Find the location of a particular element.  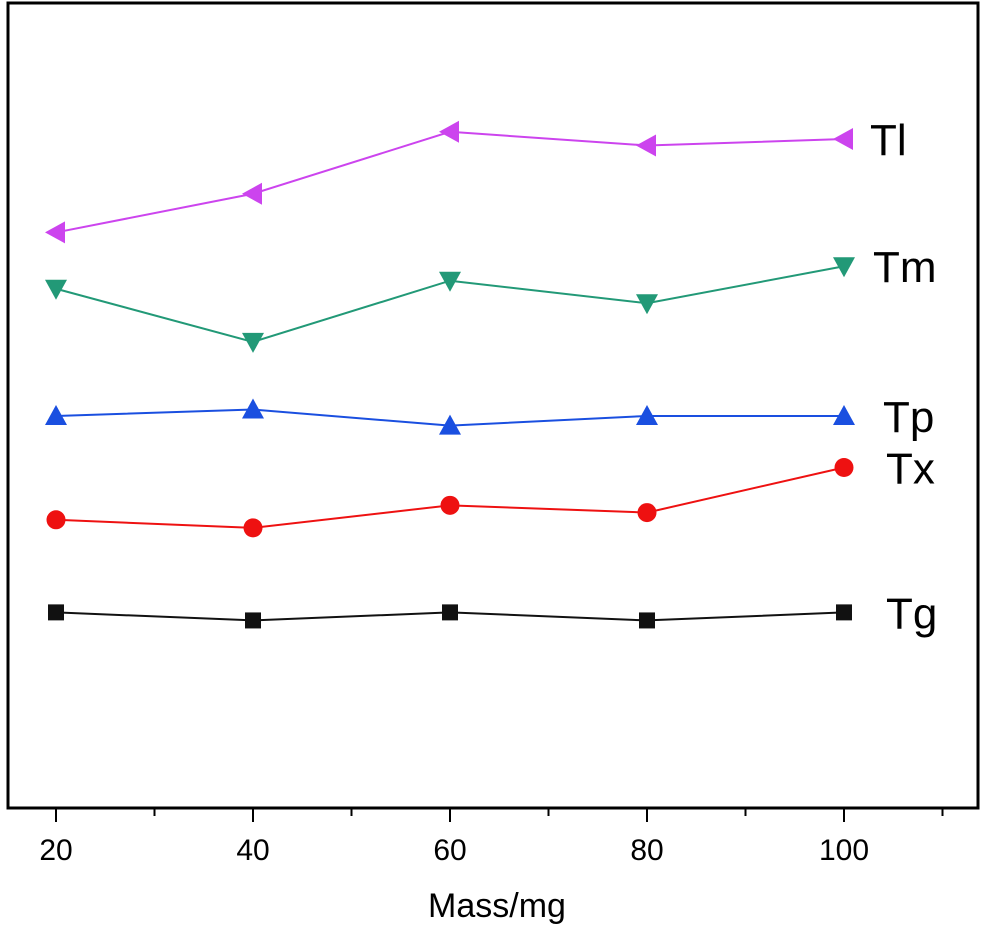

series-tl: Tl is located at coordinates (476, 180).